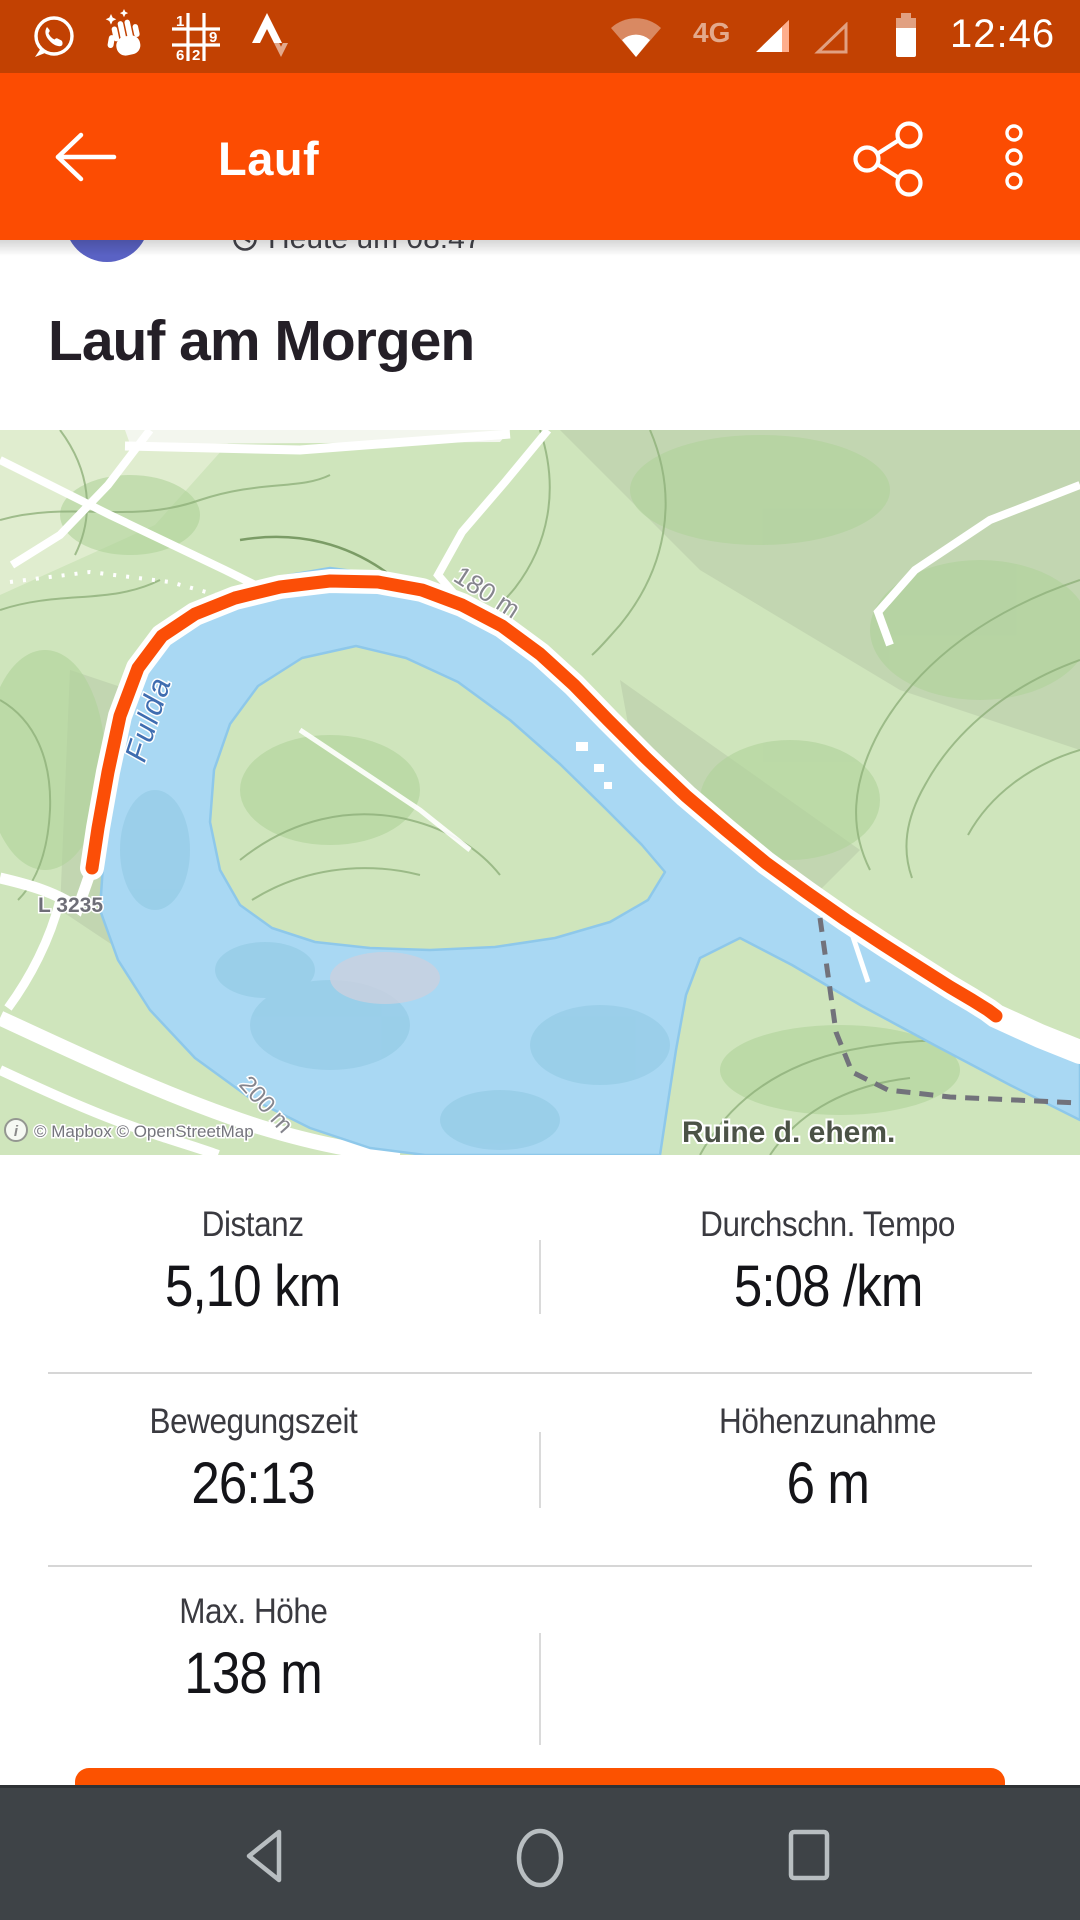 The width and height of the screenshot is (1080, 1920). Describe the element at coordinates (1014, 158) in the screenshot. I see `overflow-menu-icon` at that location.